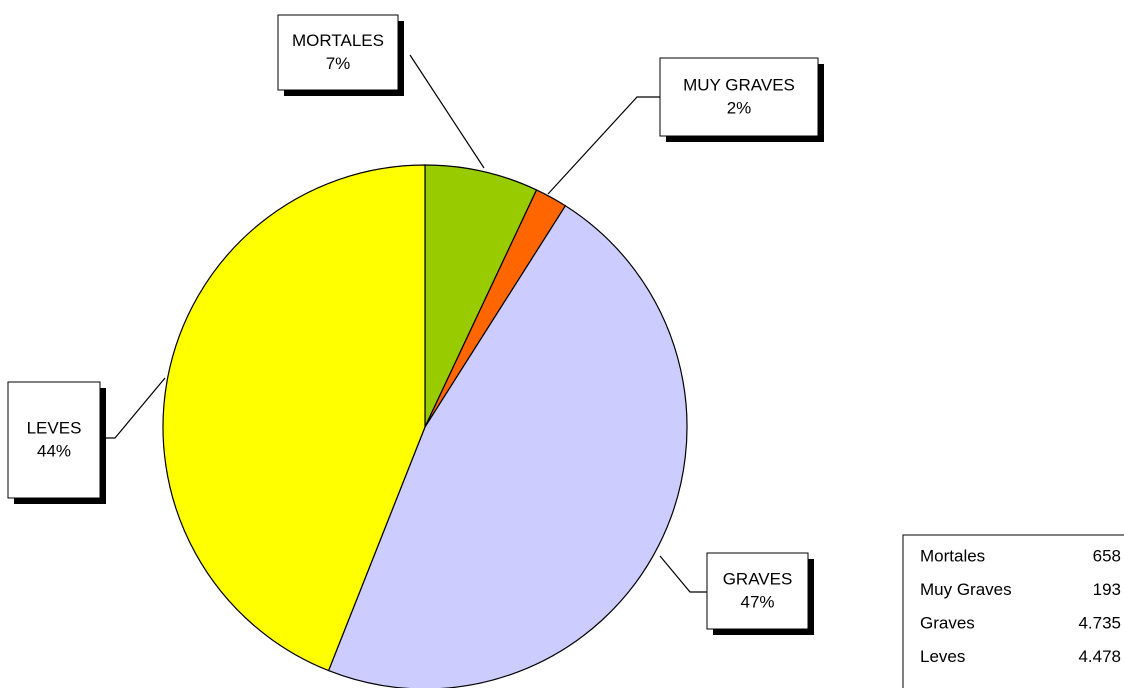 This screenshot has height=688, width=1124. I want to click on table-name: Muy Graves, so click(966, 589).